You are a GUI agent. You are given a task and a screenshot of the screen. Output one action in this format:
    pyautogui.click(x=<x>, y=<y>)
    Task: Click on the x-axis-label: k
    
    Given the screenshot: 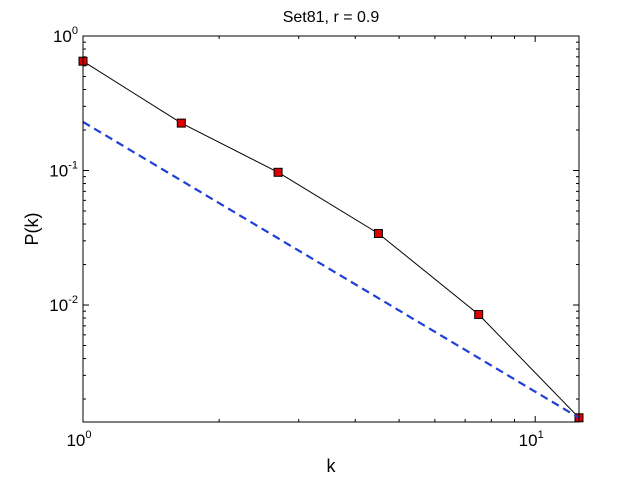 What is the action you would take?
    pyautogui.click(x=332, y=466)
    